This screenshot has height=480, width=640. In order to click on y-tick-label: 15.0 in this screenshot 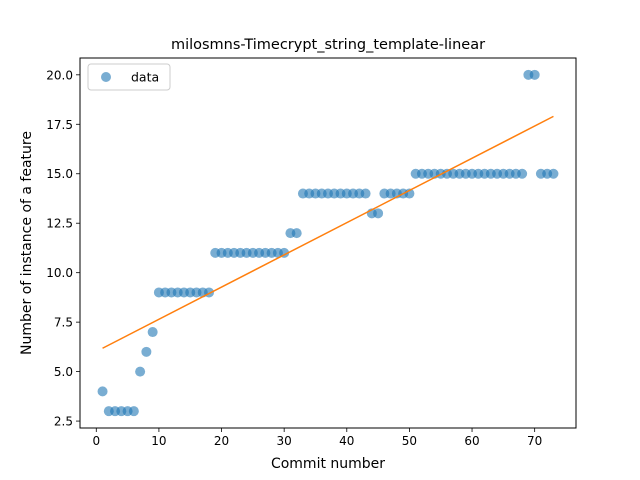, I will do `click(59, 174)`.